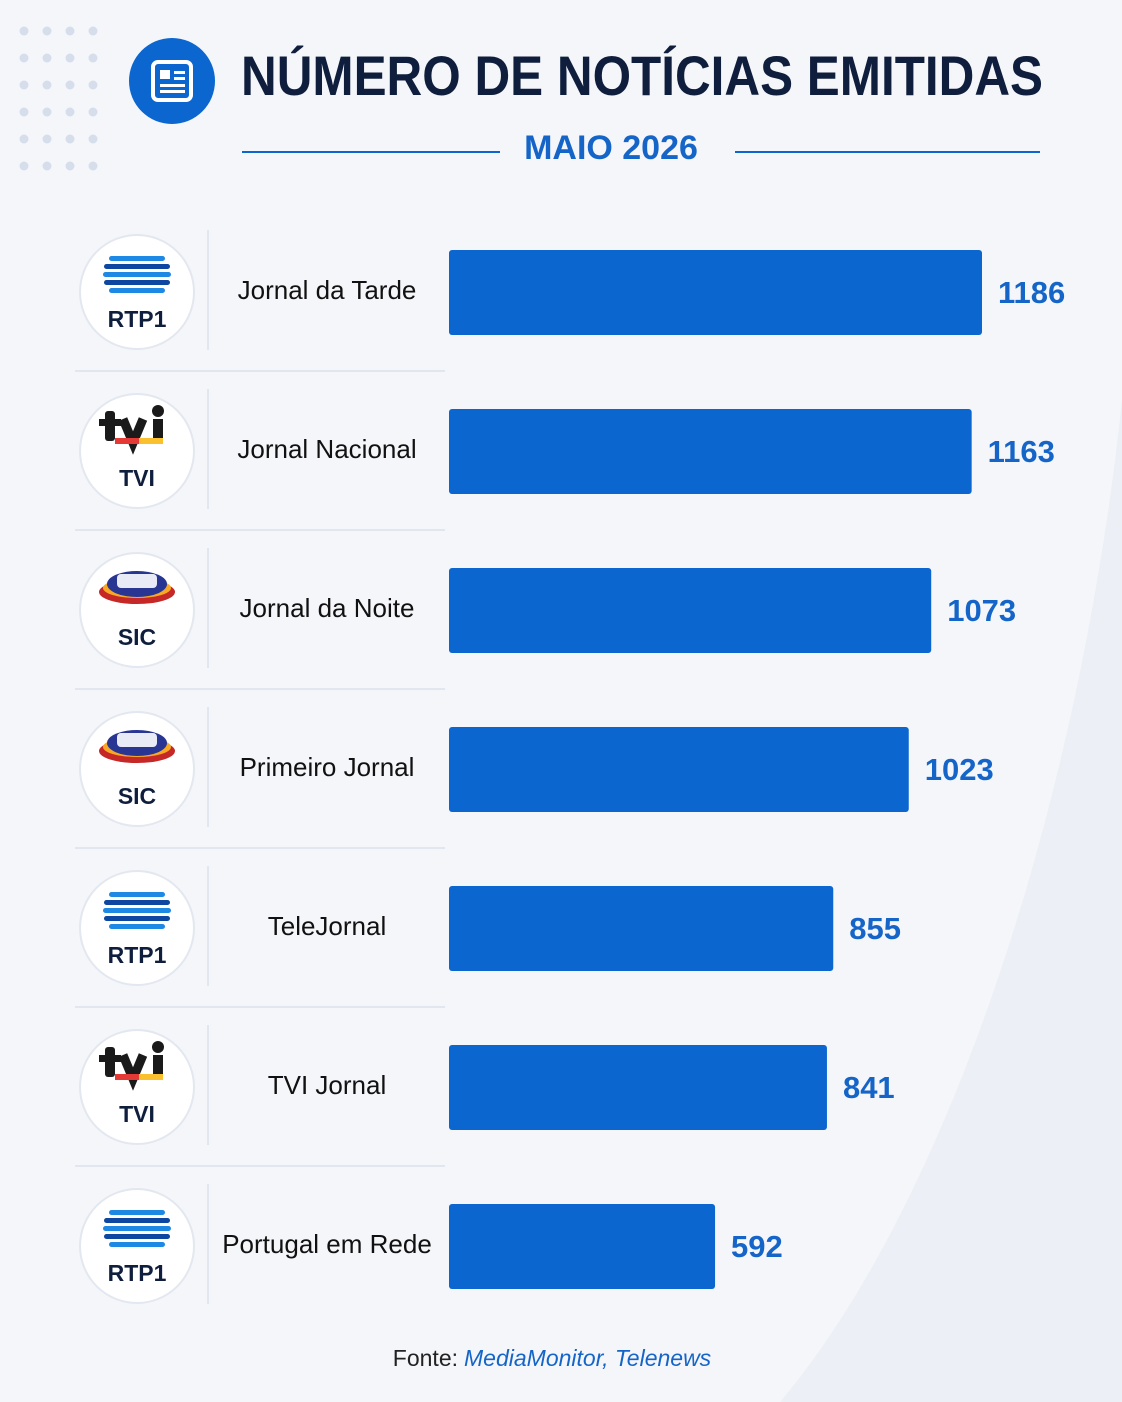 This screenshot has height=1402, width=1122. I want to click on value-label: 841, so click(869, 1087).